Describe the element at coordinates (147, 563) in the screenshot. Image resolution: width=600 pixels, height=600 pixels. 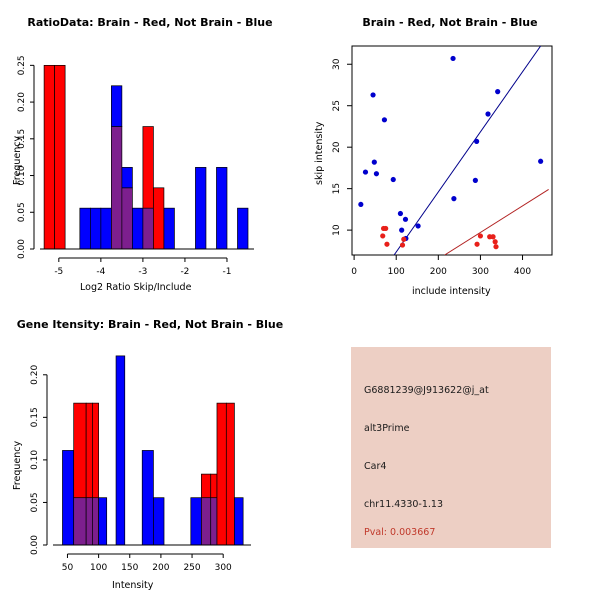
I see `x-axis: 50 100 150 200 250 300` at that location.